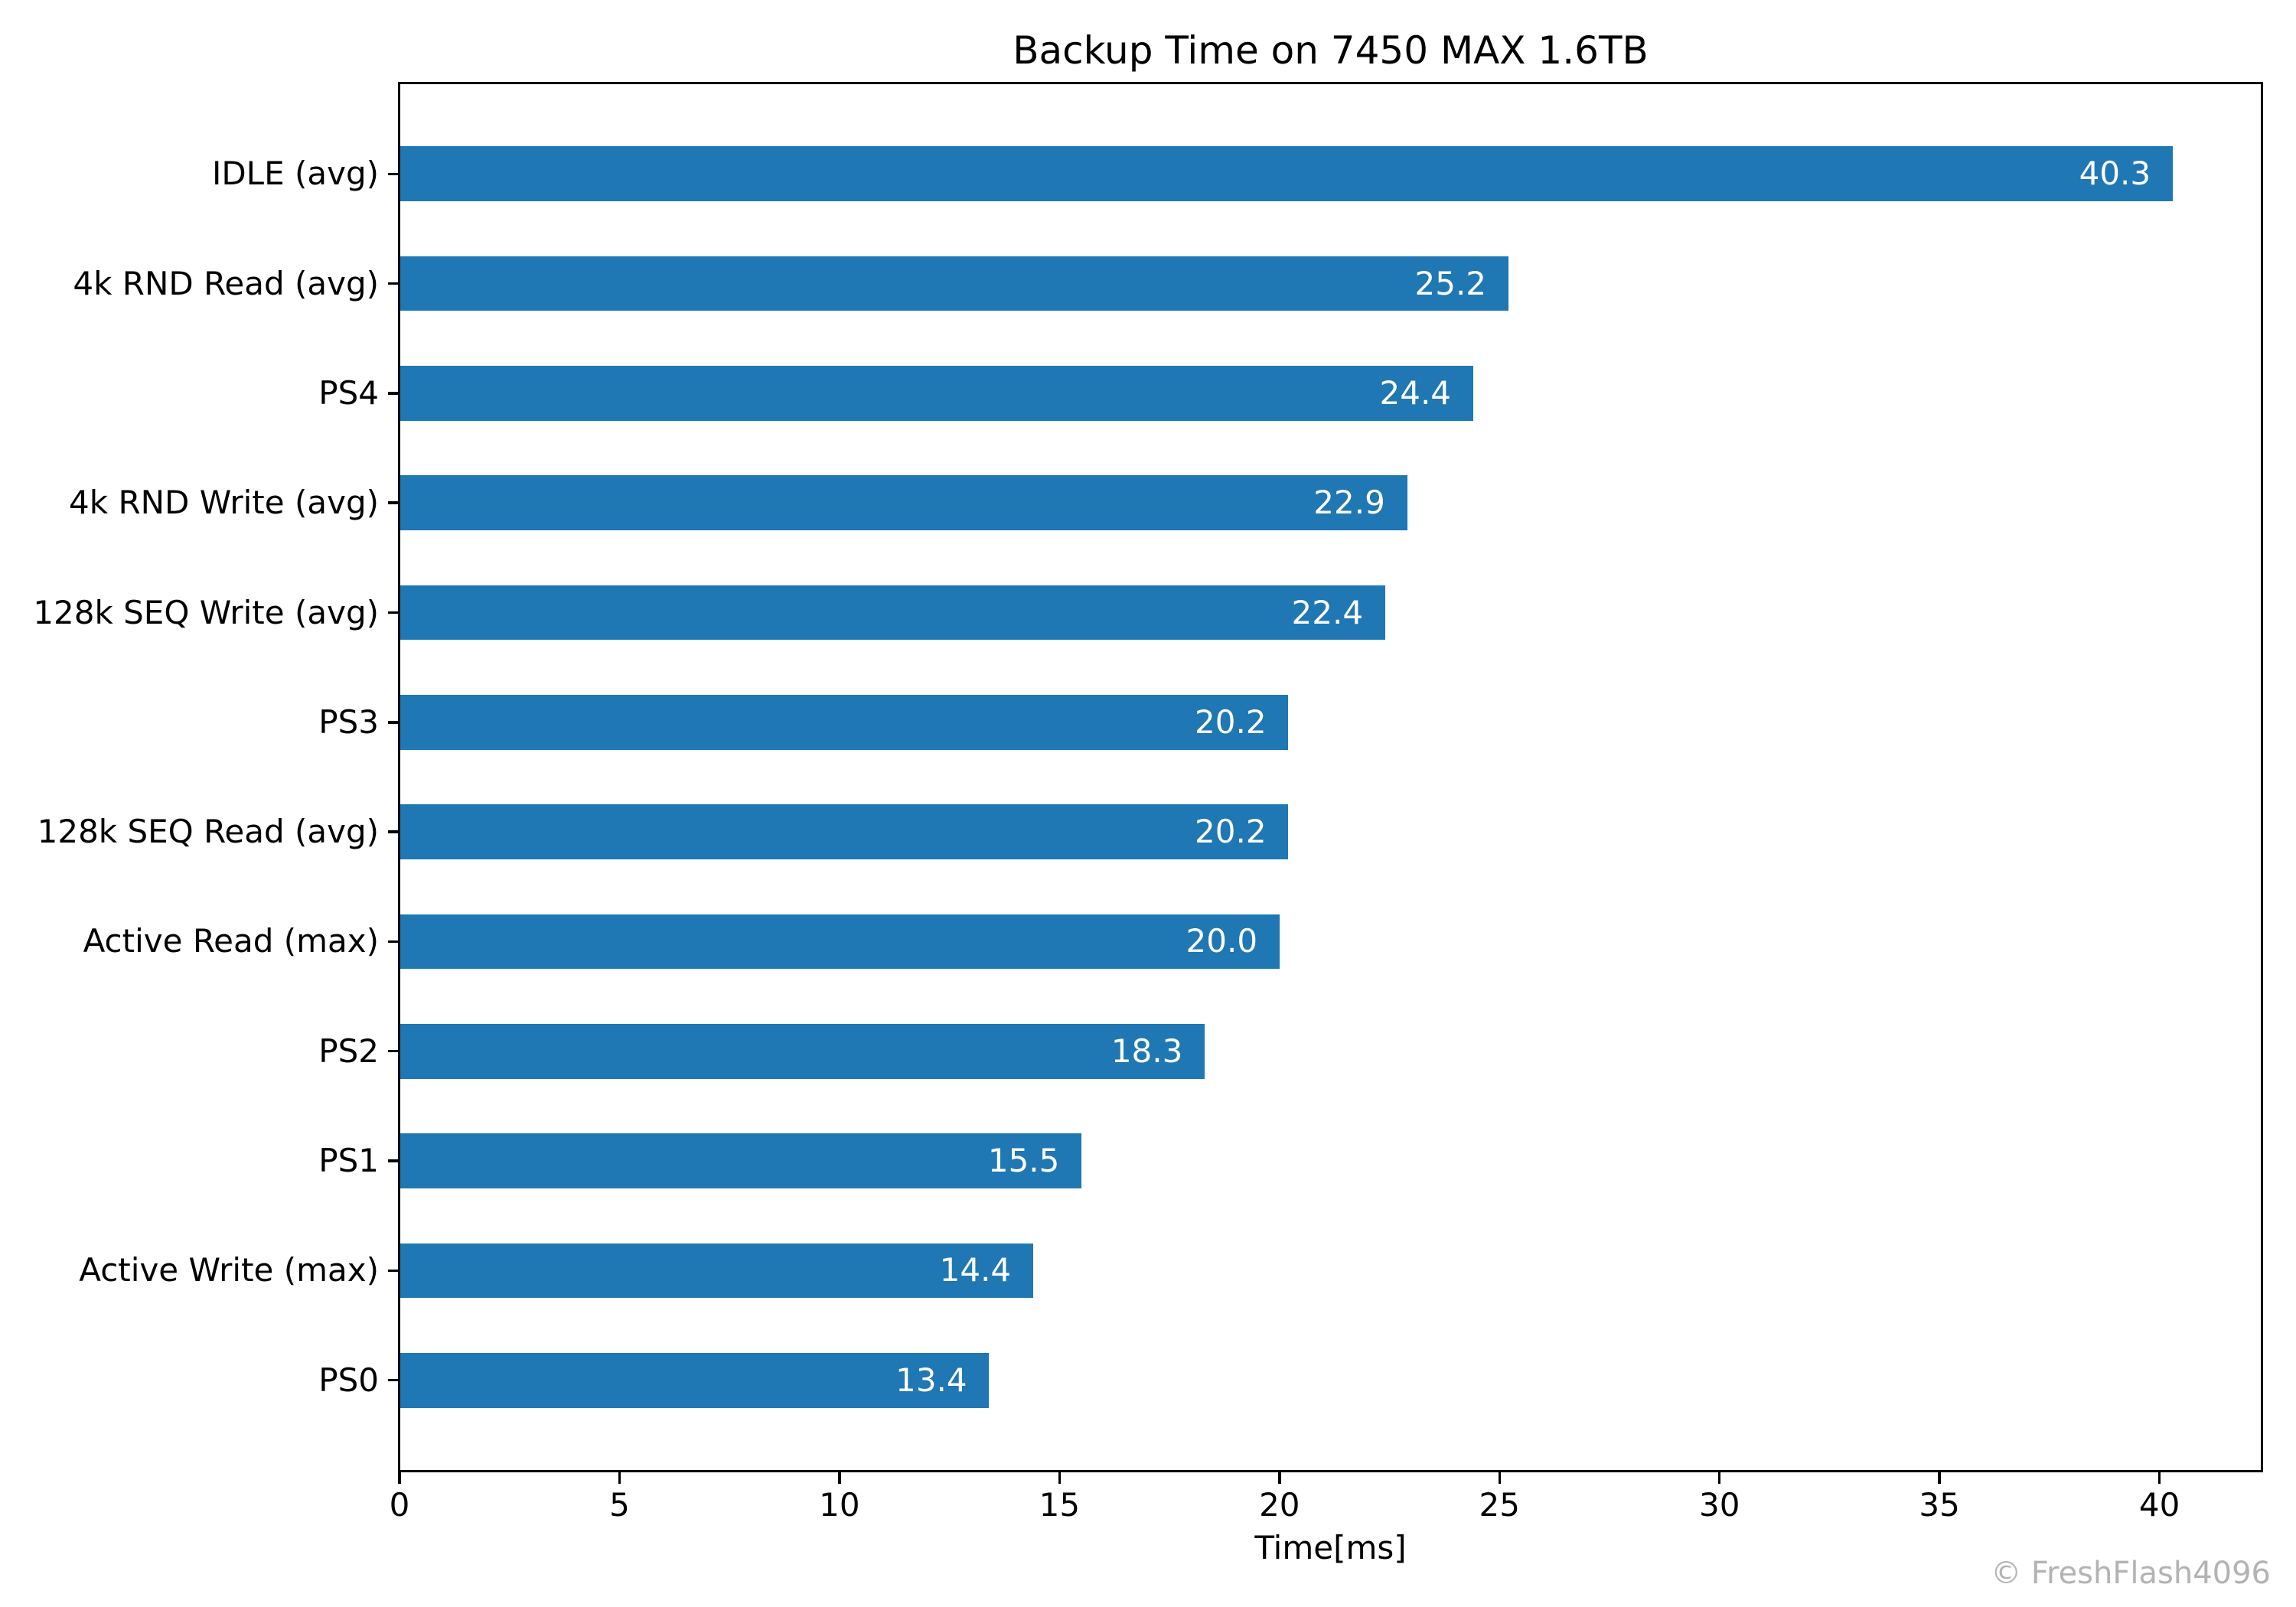  What do you see at coordinates (1719, 1505) in the screenshot?
I see `x-tick-label: 30` at bounding box center [1719, 1505].